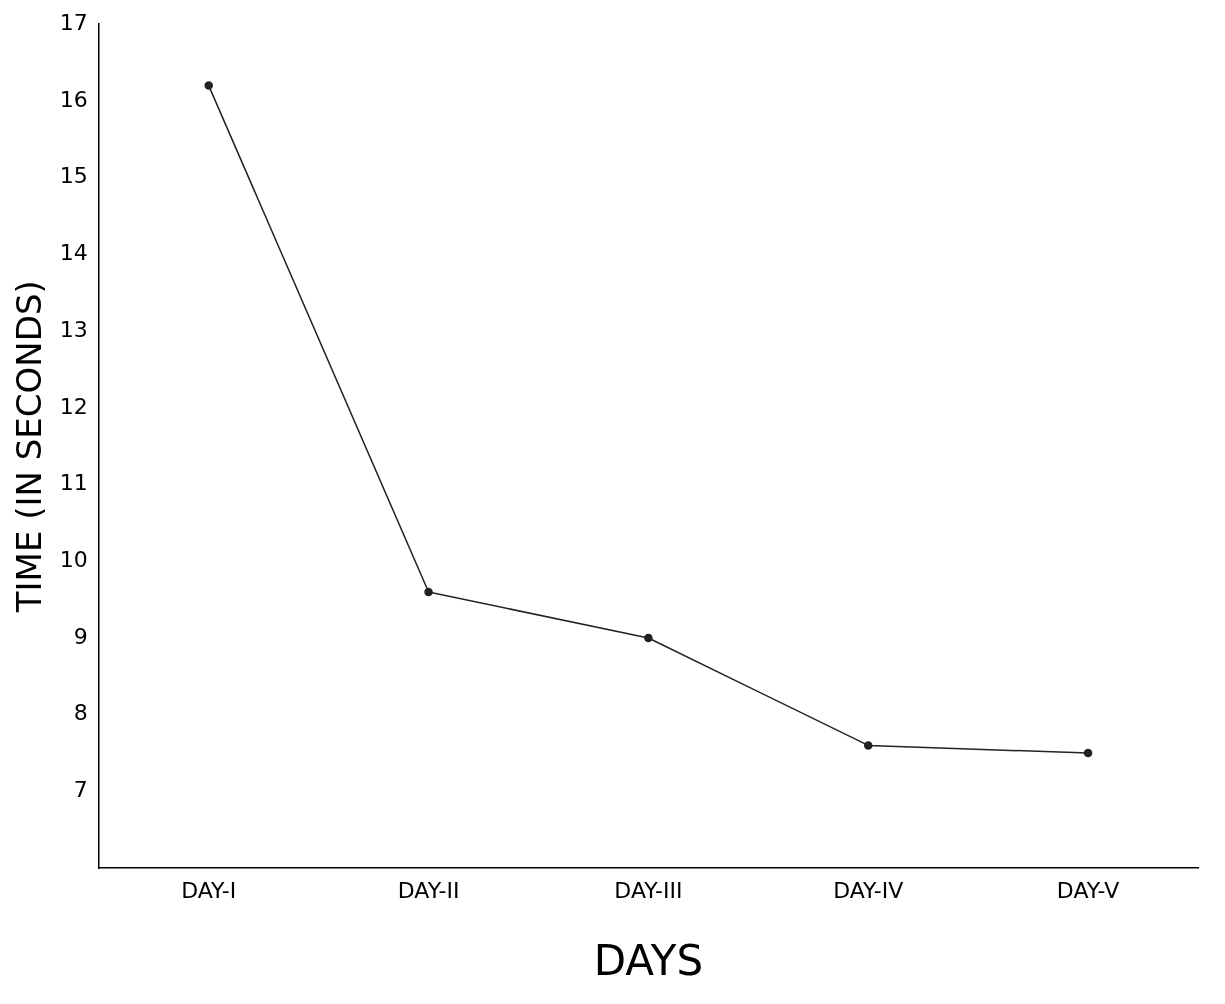 Image resolution: width=1225 pixels, height=1004 pixels. What do you see at coordinates (29, 447) in the screenshot?
I see `y-axis-title: TIME (IN SECONDS)` at bounding box center [29, 447].